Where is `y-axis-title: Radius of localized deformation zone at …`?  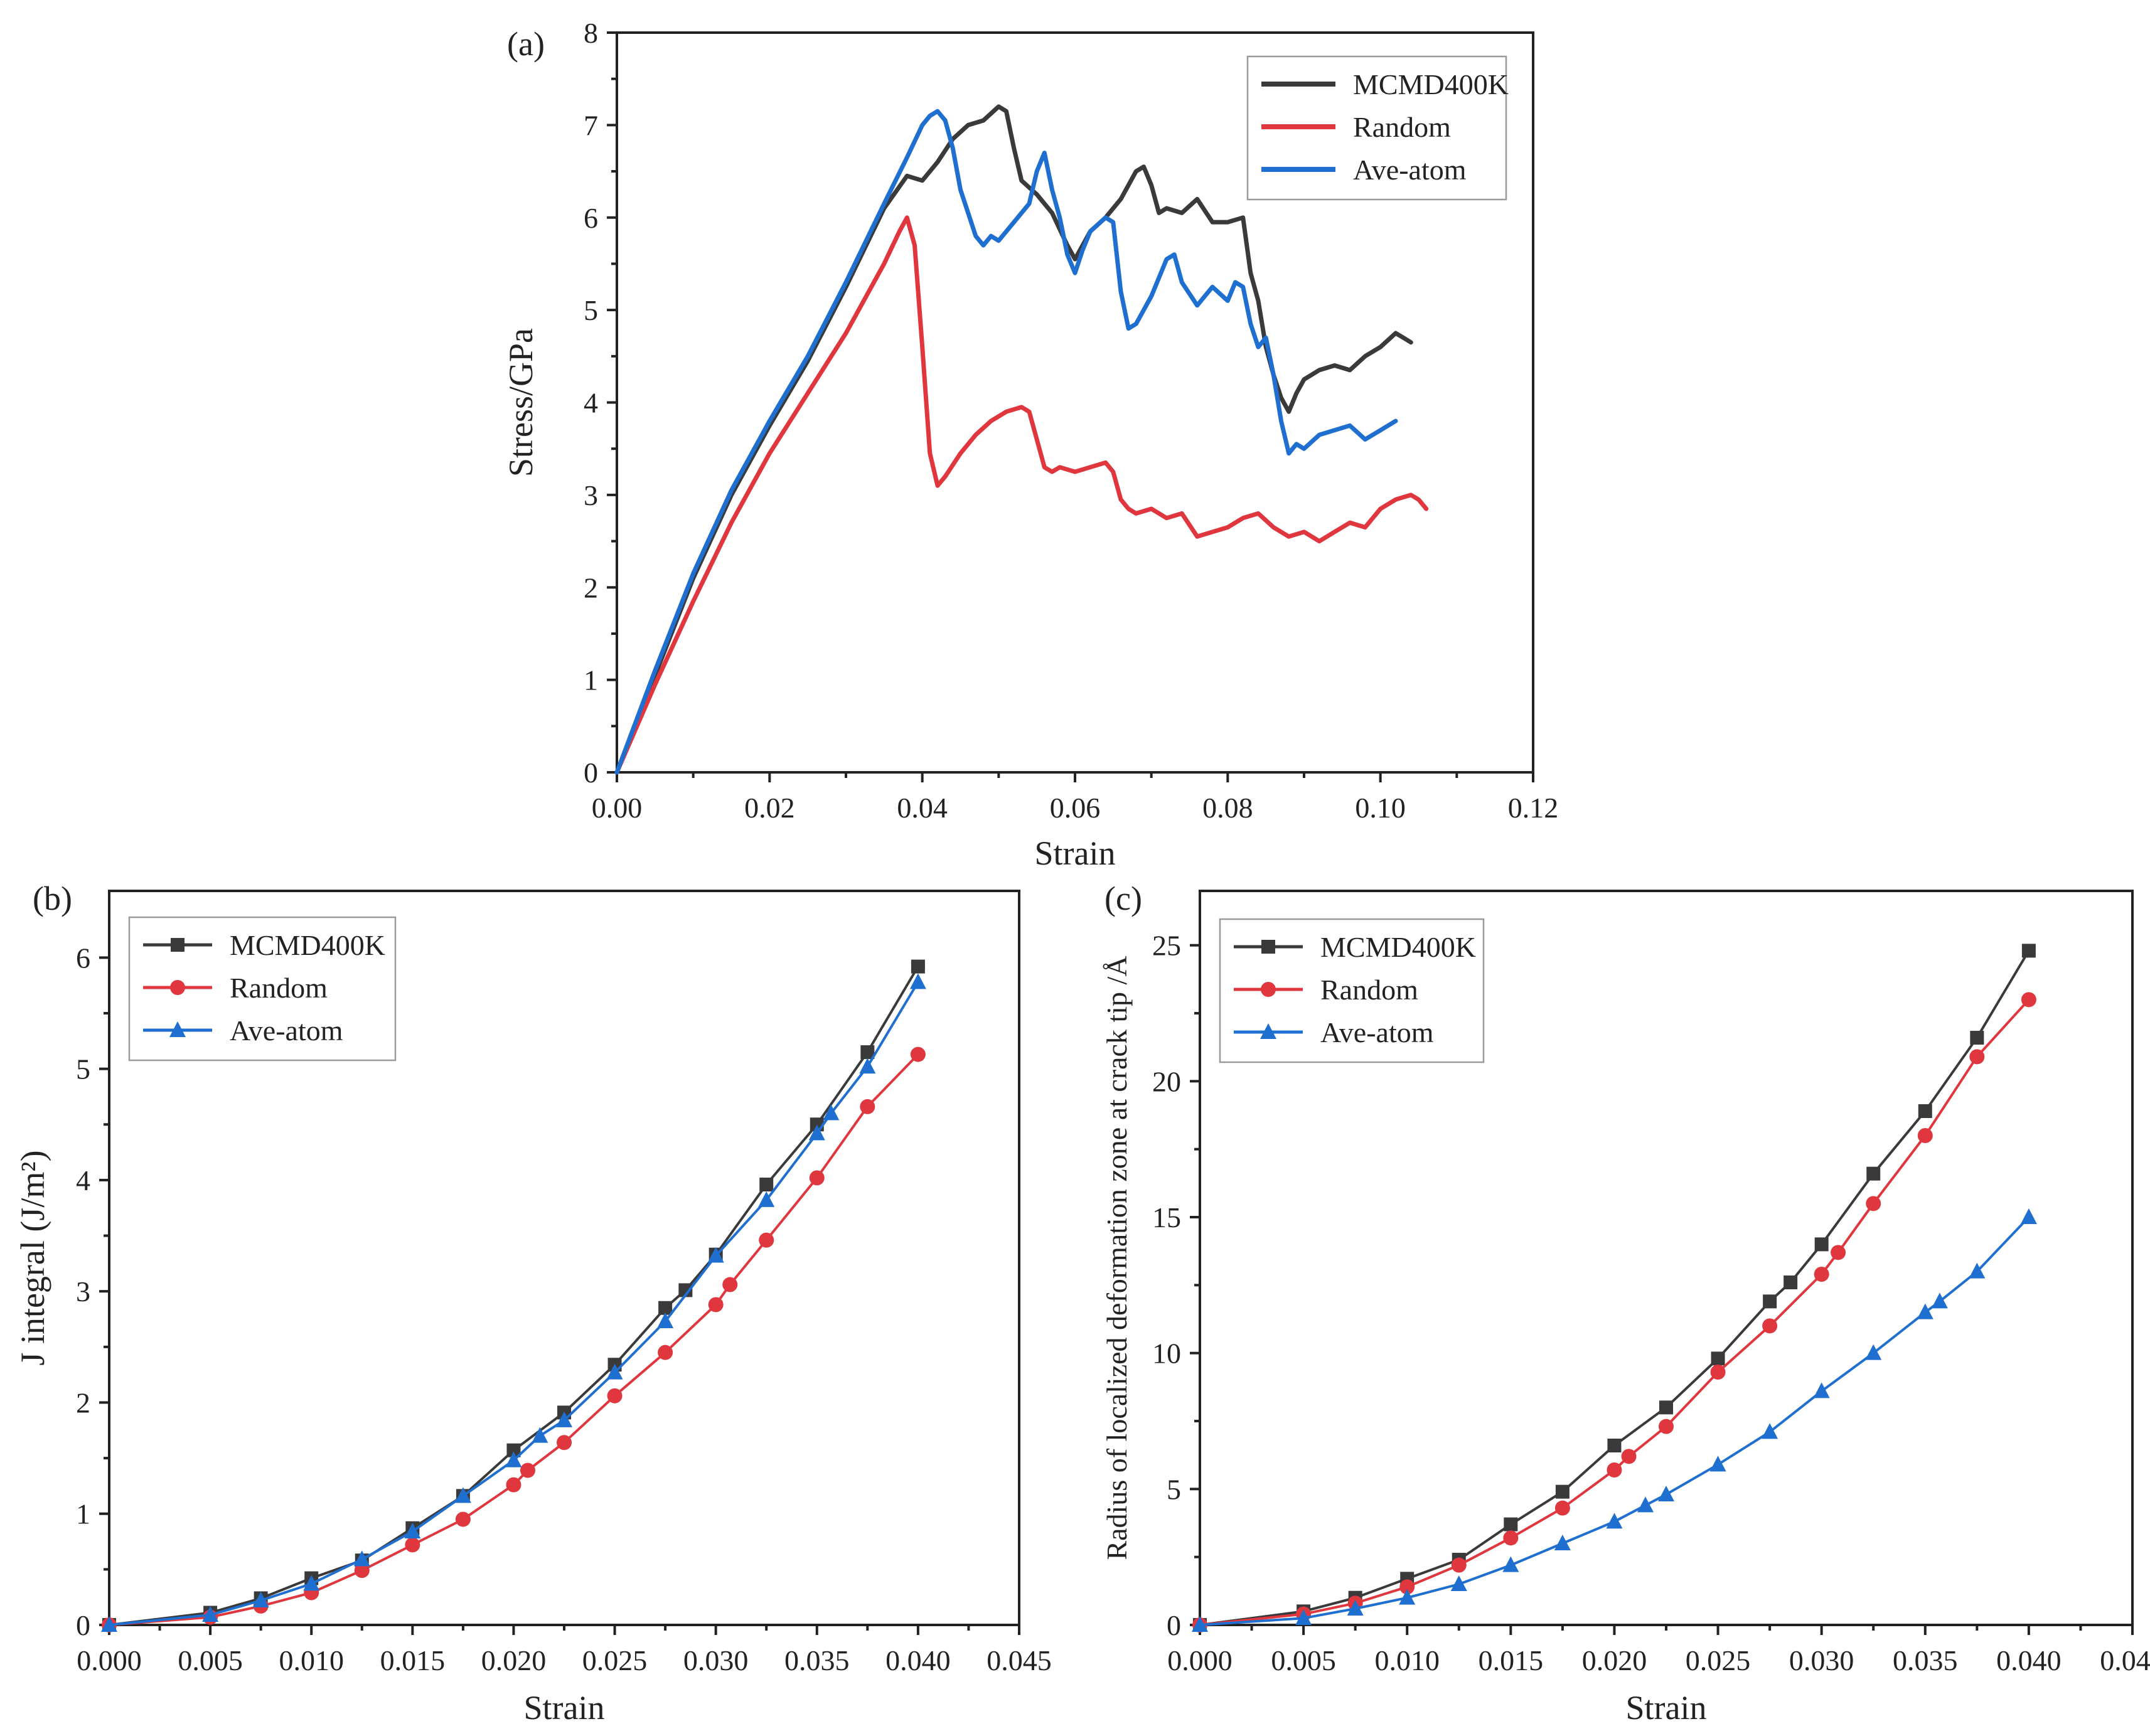
y-axis-title: Radius of localized deformation zone at … is located at coordinates (1117, 1258).